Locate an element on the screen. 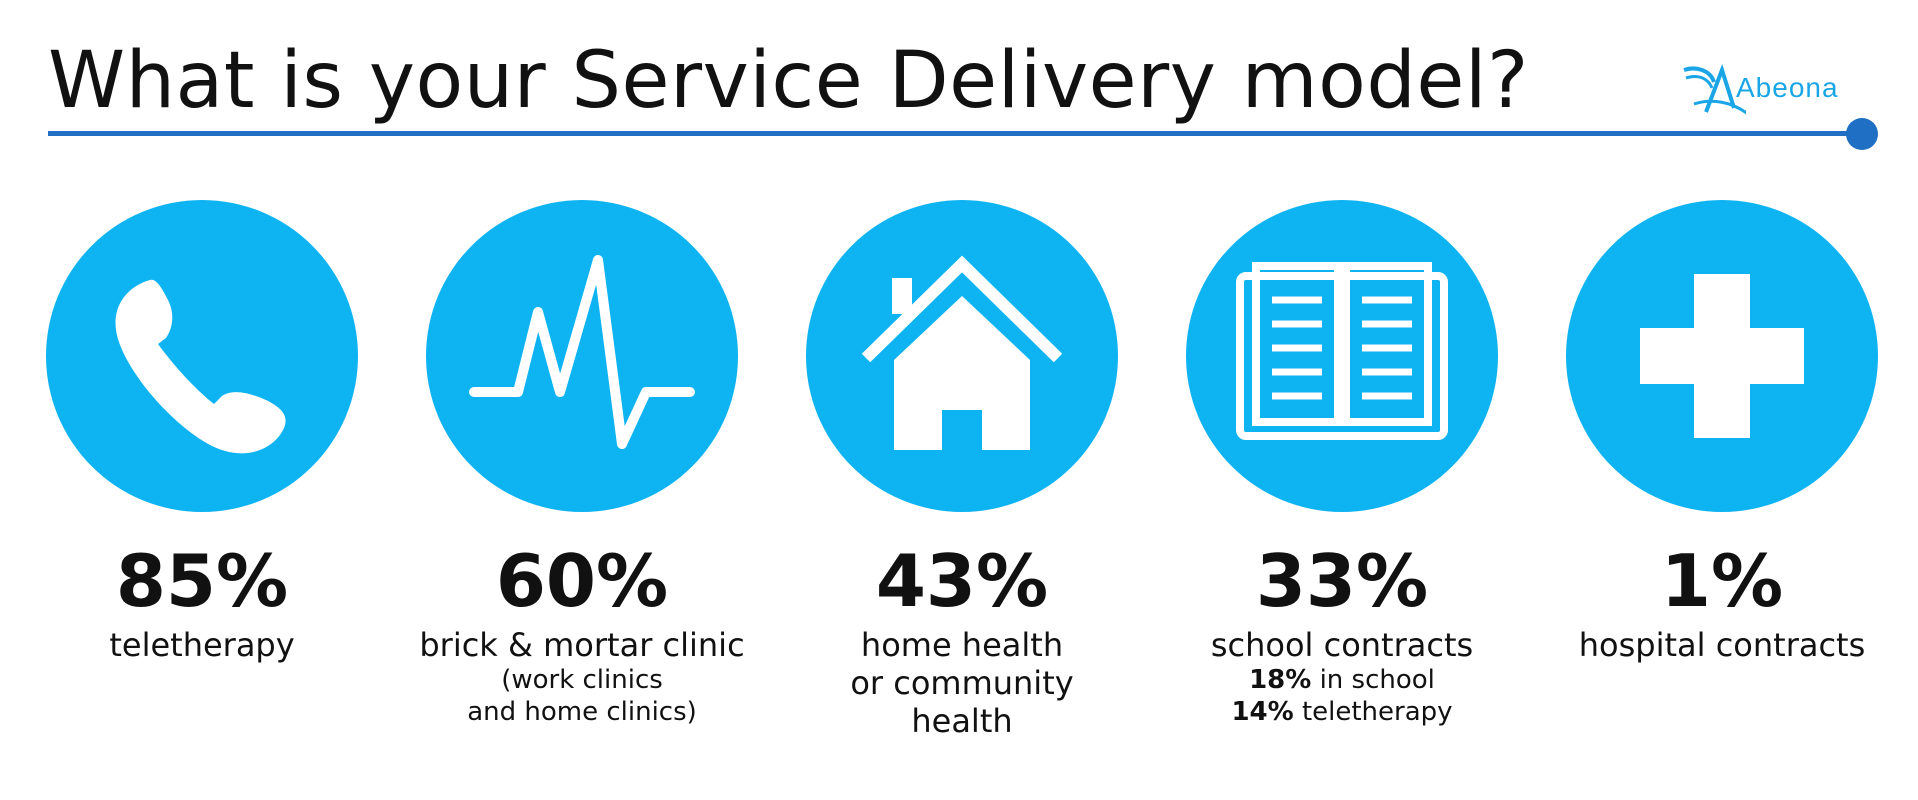 The height and width of the screenshot is (800, 1918). stat-percent: 1% is located at coordinates (1722, 581).